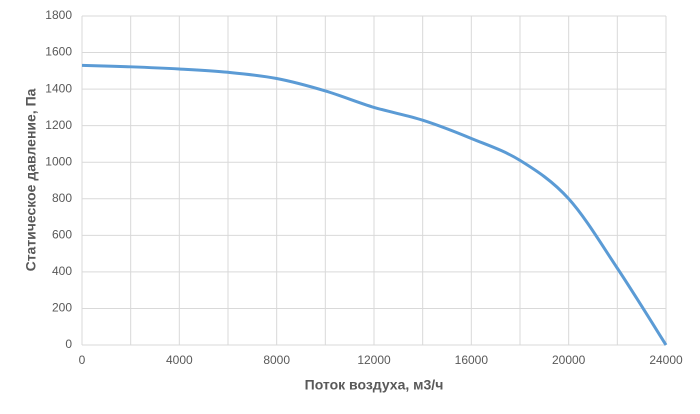 The height and width of the screenshot is (414, 700). What do you see at coordinates (58, 161) in the screenshot?
I see `y-tick-label: 1000` at bounding box center [58, 161].